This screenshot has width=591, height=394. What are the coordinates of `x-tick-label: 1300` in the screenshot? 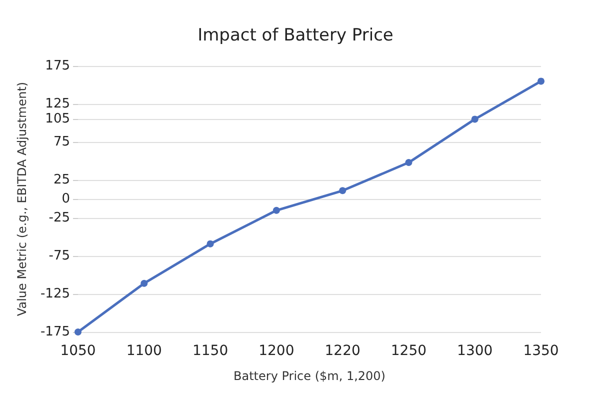 It's located at (475, 351).